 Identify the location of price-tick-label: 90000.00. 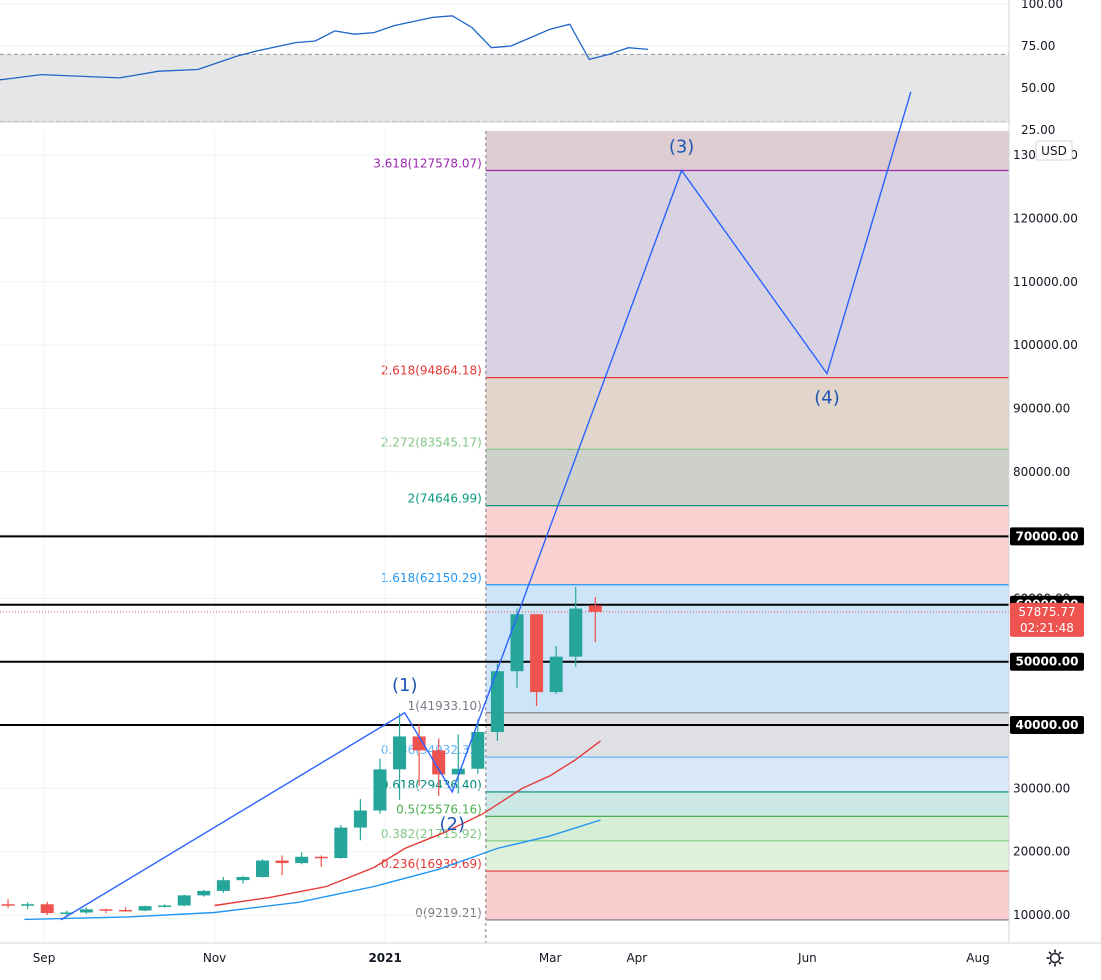
(1041, 408).